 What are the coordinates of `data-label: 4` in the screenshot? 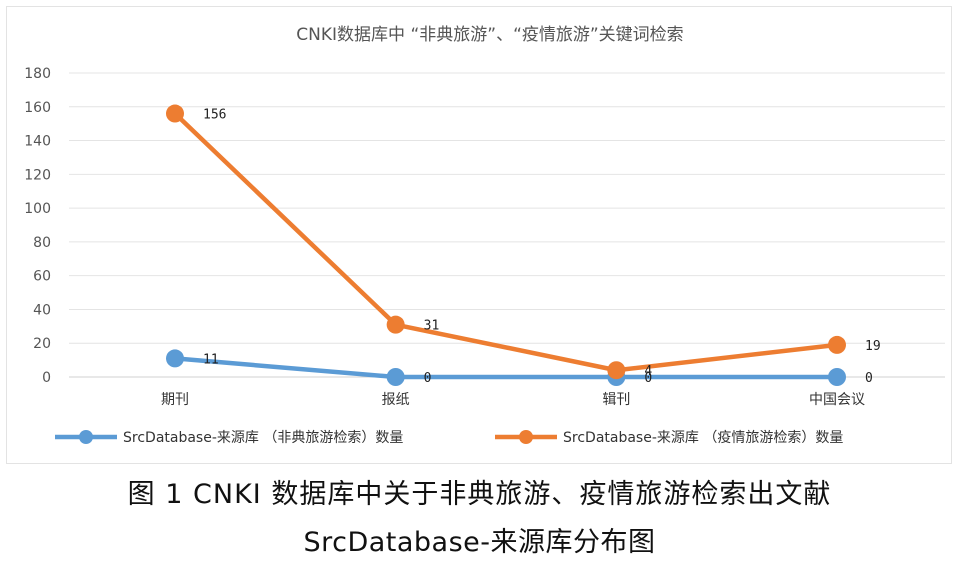 It's located at (648, 371).